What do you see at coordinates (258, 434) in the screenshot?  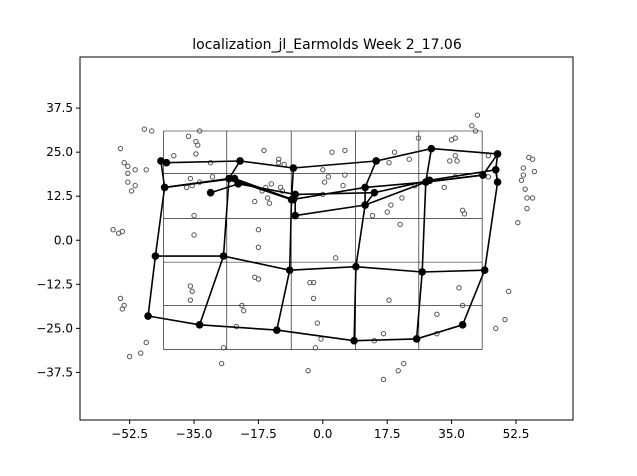 I see `x-tick-label: −17.5` at bounding box center [258, 434].